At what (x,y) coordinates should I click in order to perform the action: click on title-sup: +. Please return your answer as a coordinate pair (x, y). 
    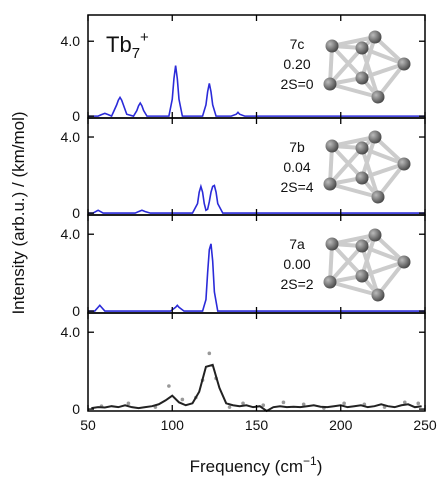
    Looking at the image, I should click on (144, 37).